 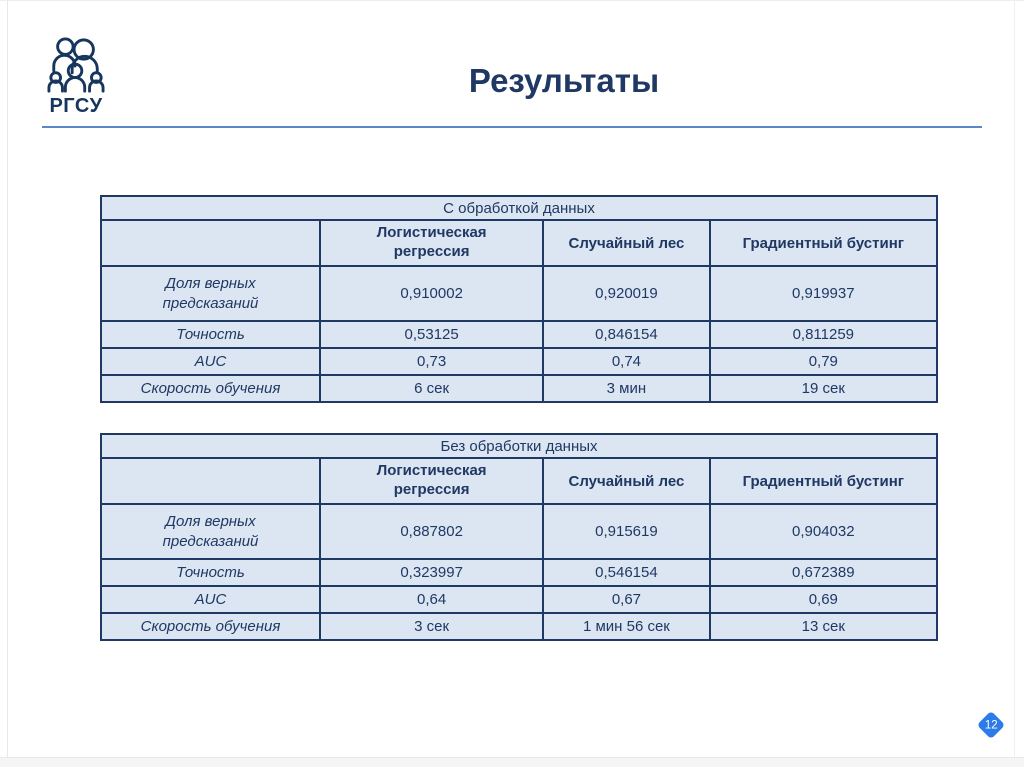 I want to click on table-cell: 0,74, so click(x=626, y=361).